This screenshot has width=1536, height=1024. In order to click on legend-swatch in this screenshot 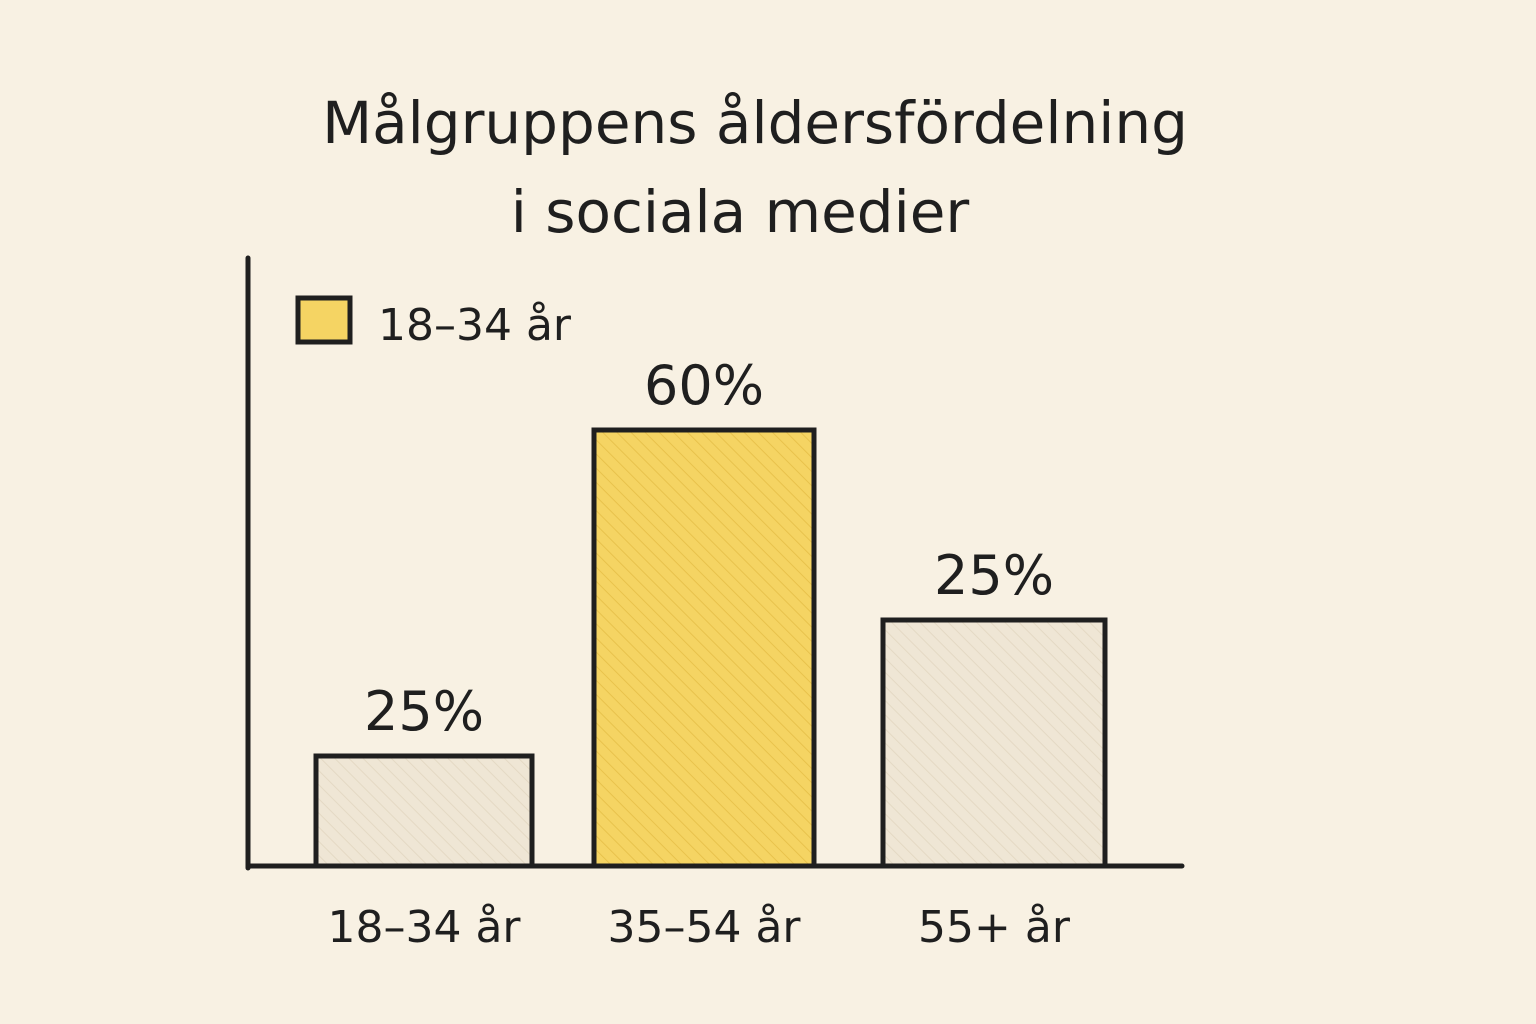, I will do `click(324, 320)`.